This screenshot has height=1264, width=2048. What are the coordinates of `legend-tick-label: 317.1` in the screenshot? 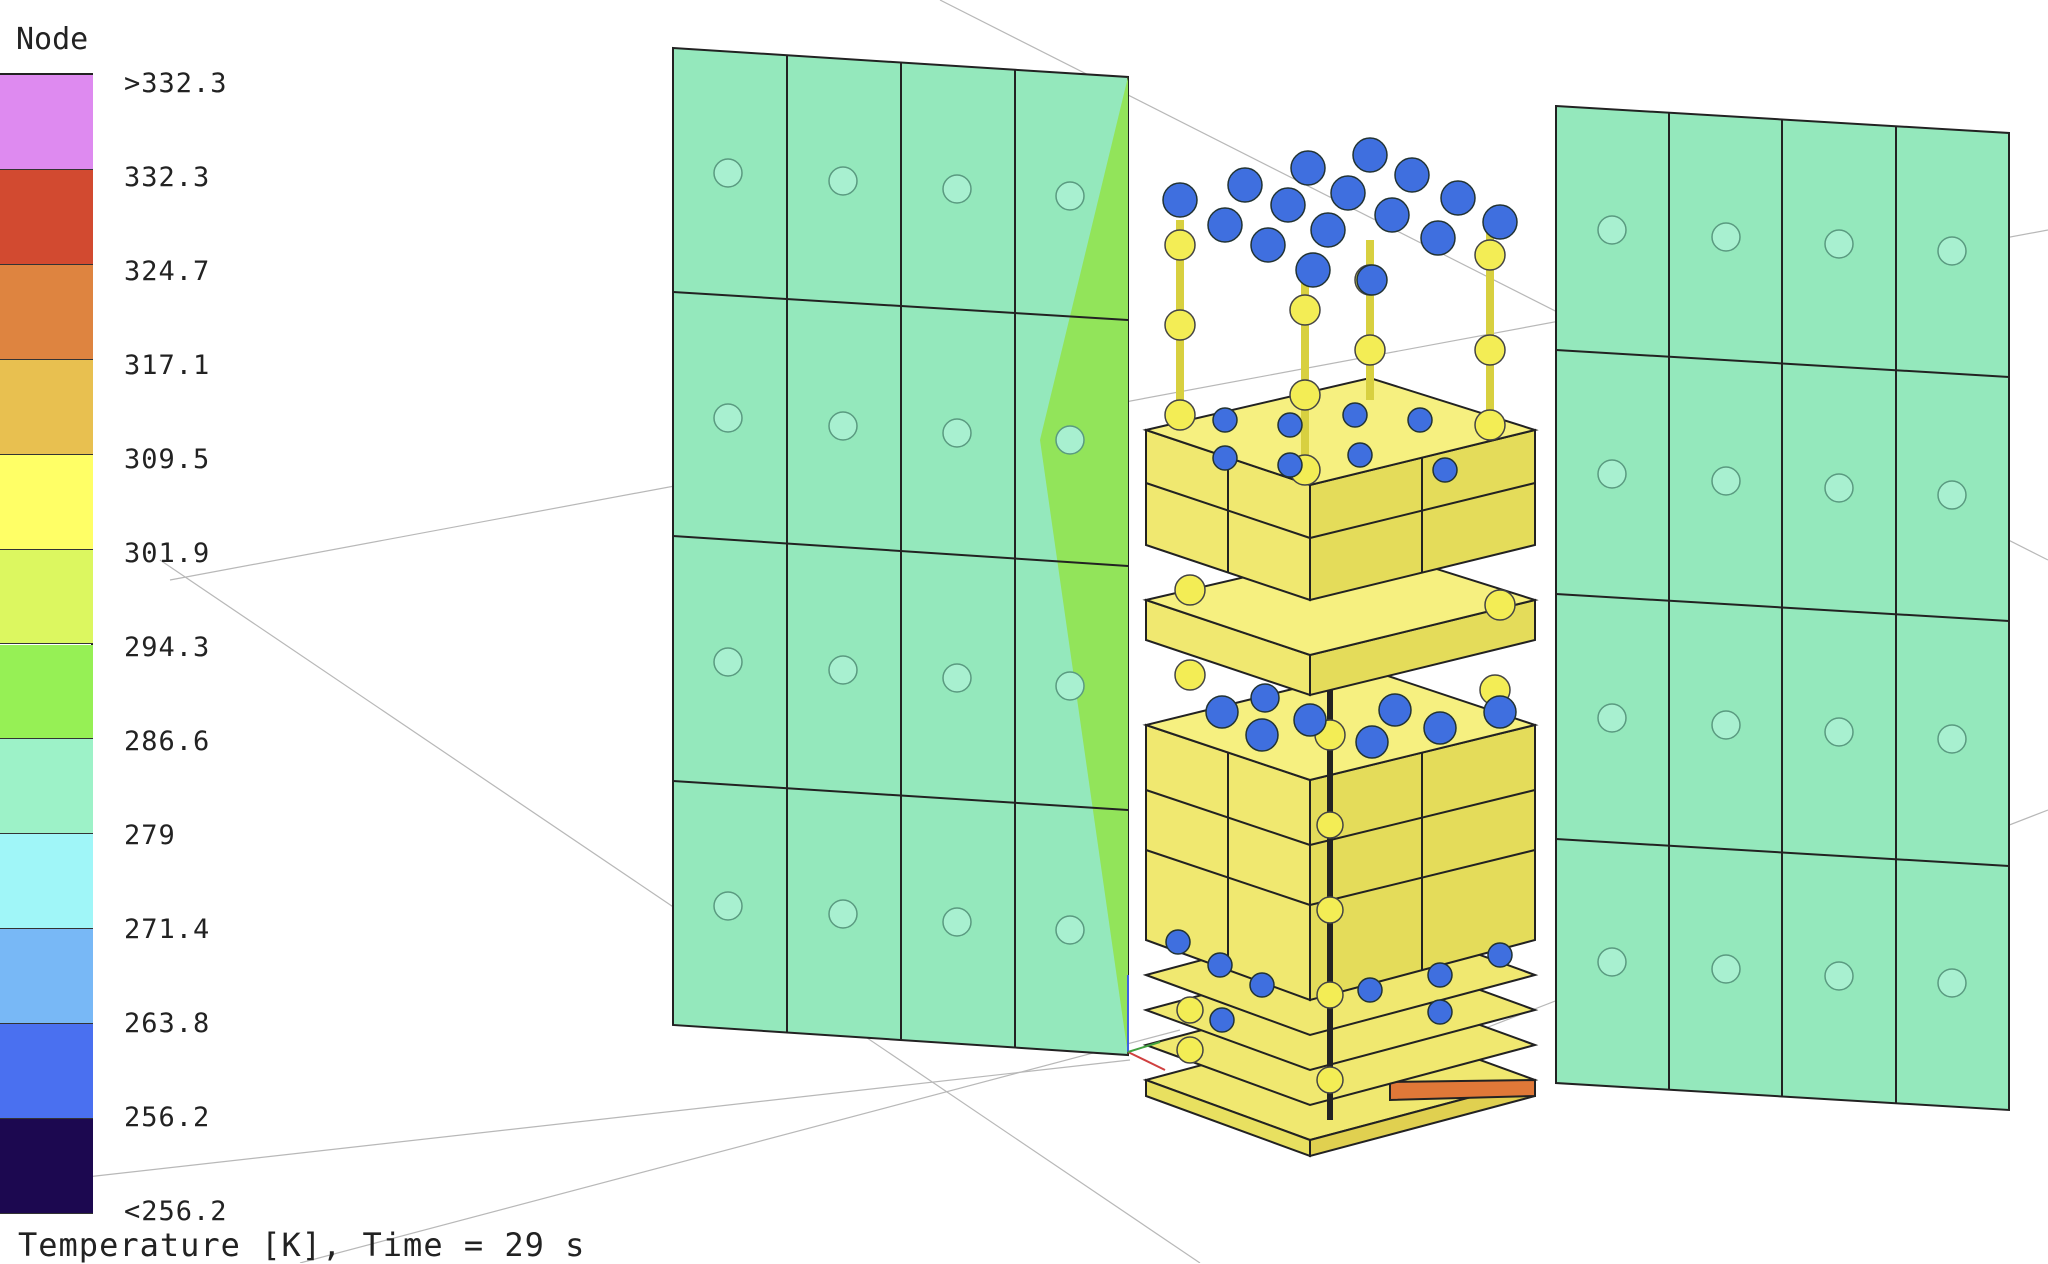 It's located at (167, 365).